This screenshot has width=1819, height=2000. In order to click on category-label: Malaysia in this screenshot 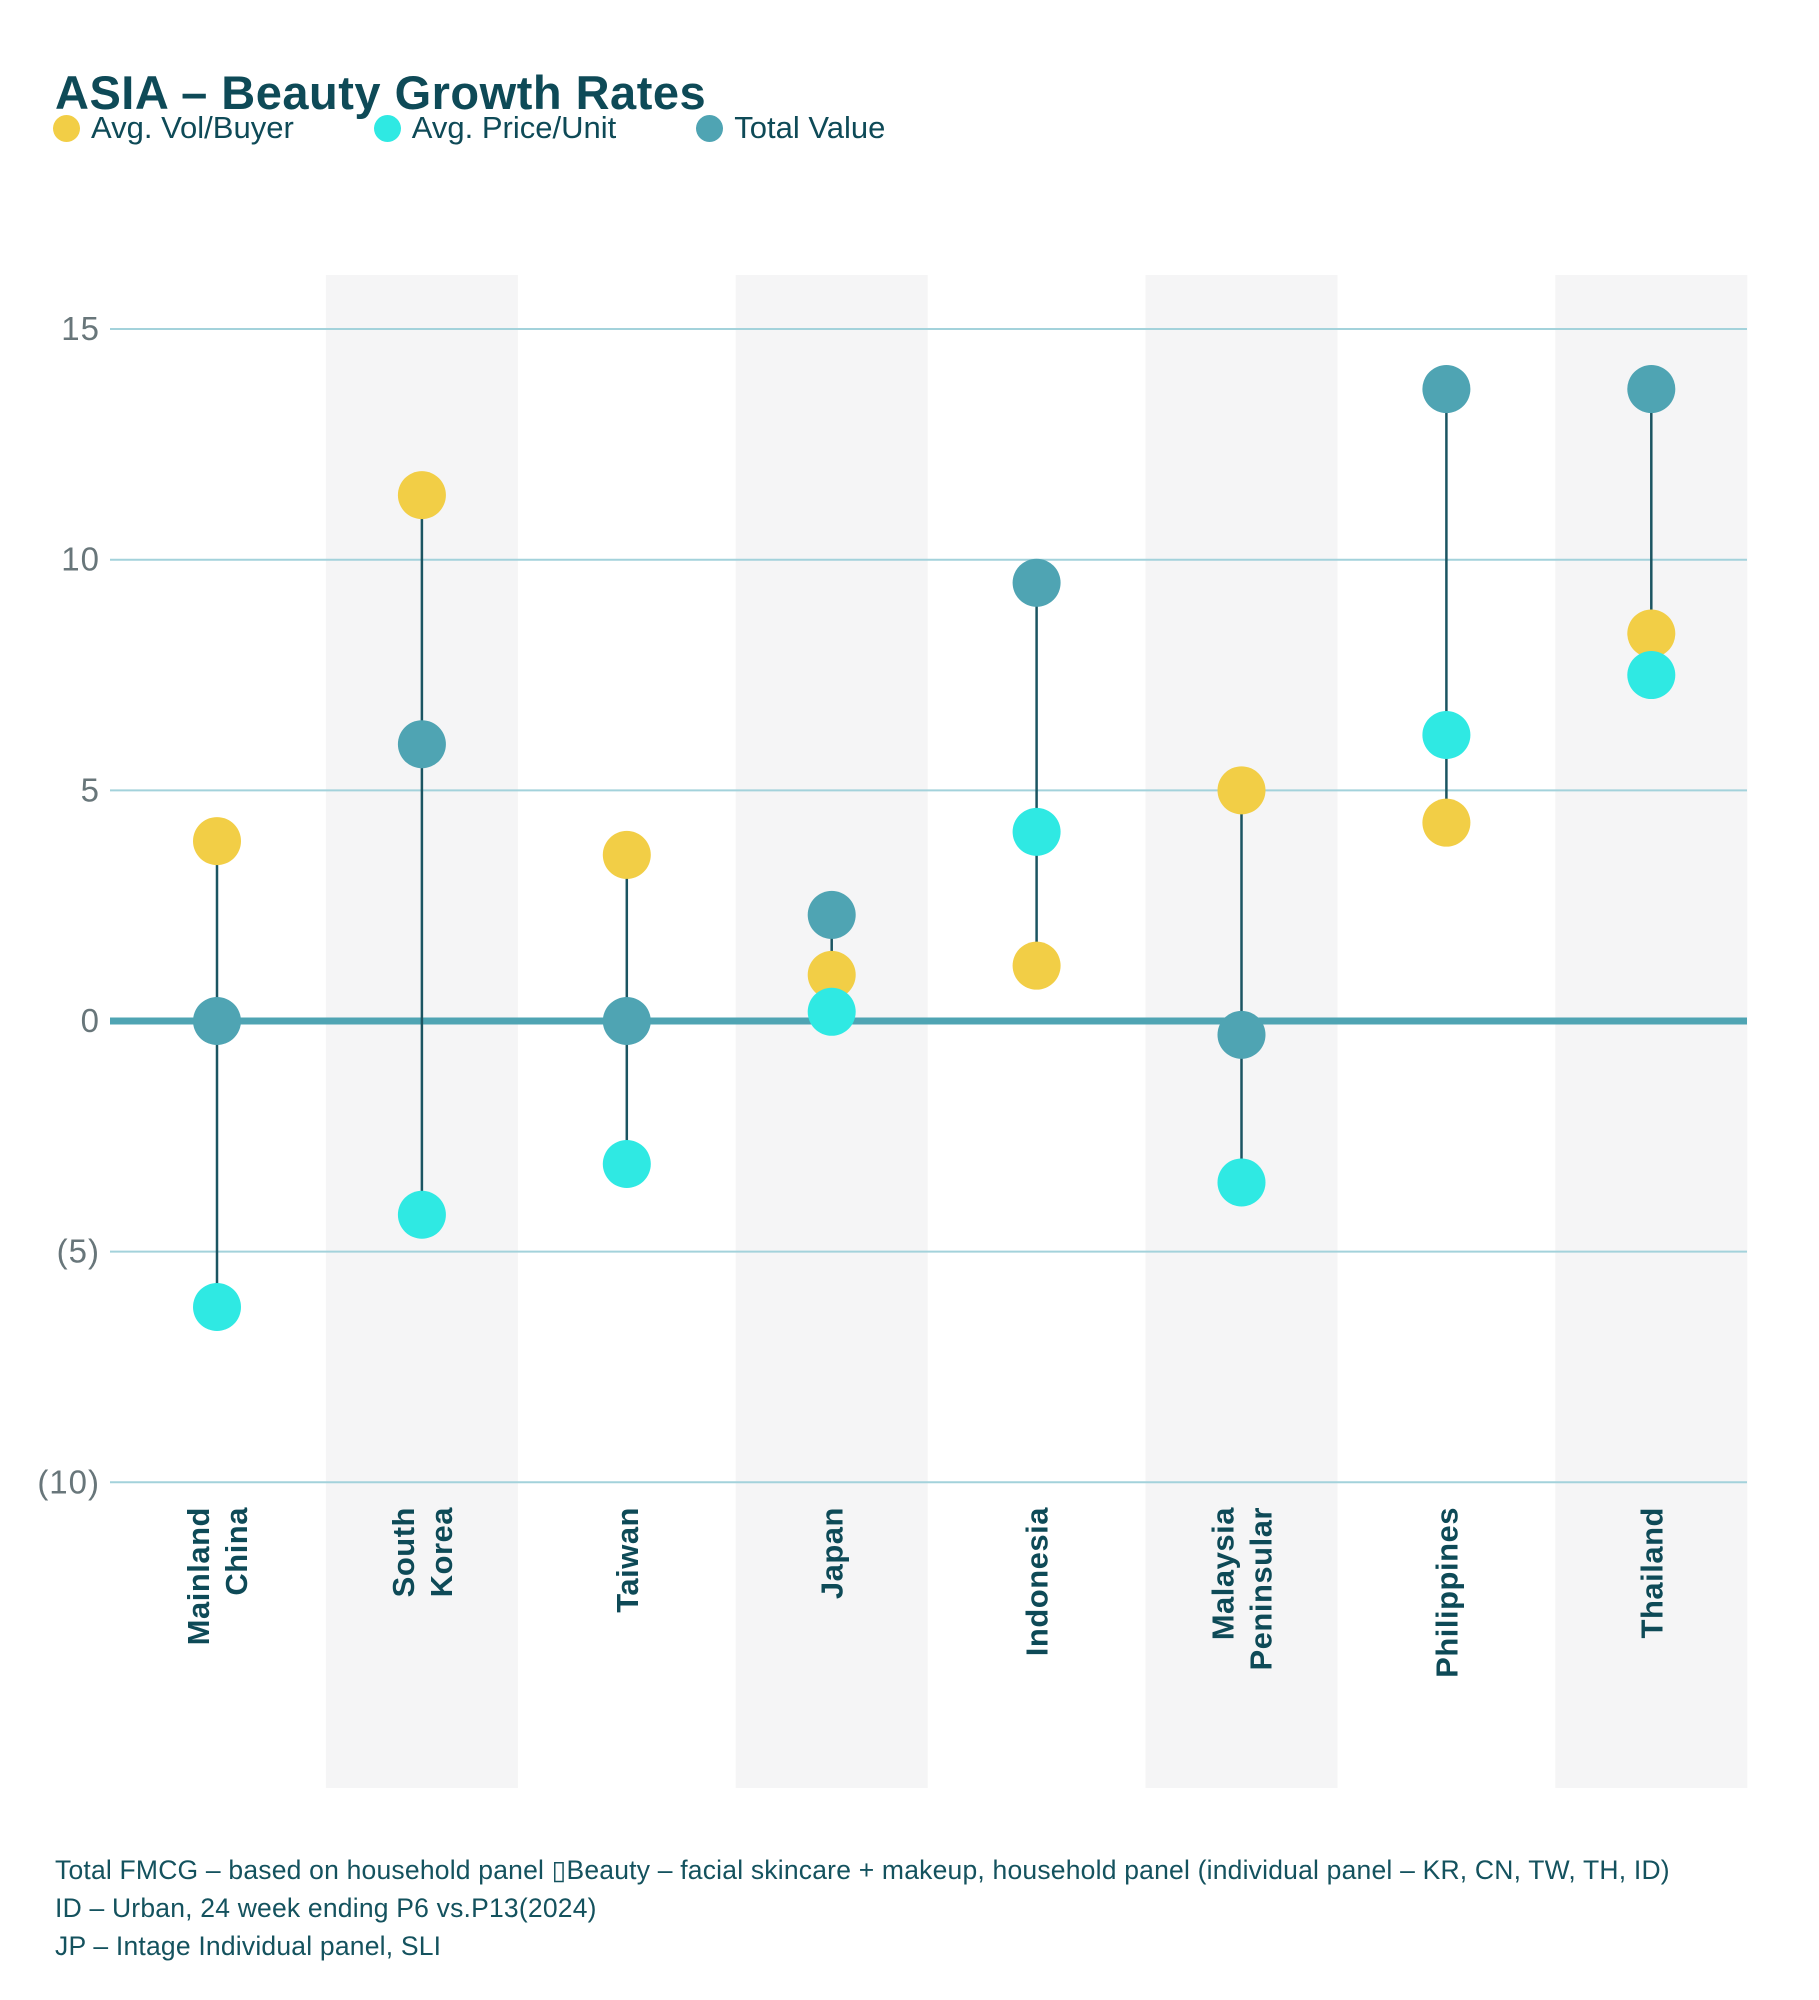, I will do `click(1223, 1574)`.